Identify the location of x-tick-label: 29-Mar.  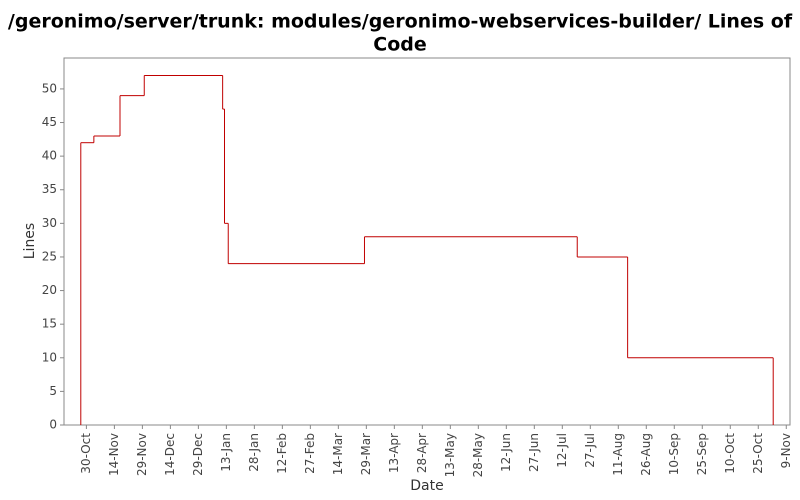
(366, 454).